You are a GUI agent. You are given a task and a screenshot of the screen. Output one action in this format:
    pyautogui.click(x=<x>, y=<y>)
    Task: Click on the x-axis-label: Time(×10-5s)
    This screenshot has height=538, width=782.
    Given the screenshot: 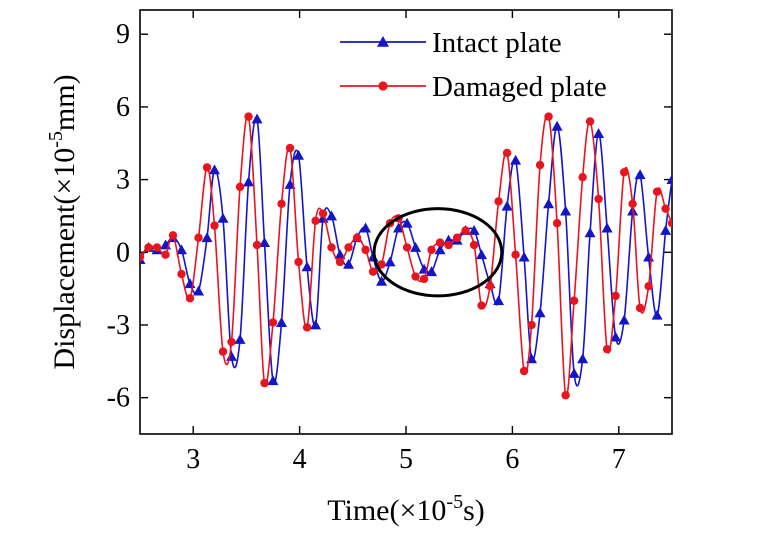 What is the action you would take?
    pyautogui.click(x=406, y=509)
    